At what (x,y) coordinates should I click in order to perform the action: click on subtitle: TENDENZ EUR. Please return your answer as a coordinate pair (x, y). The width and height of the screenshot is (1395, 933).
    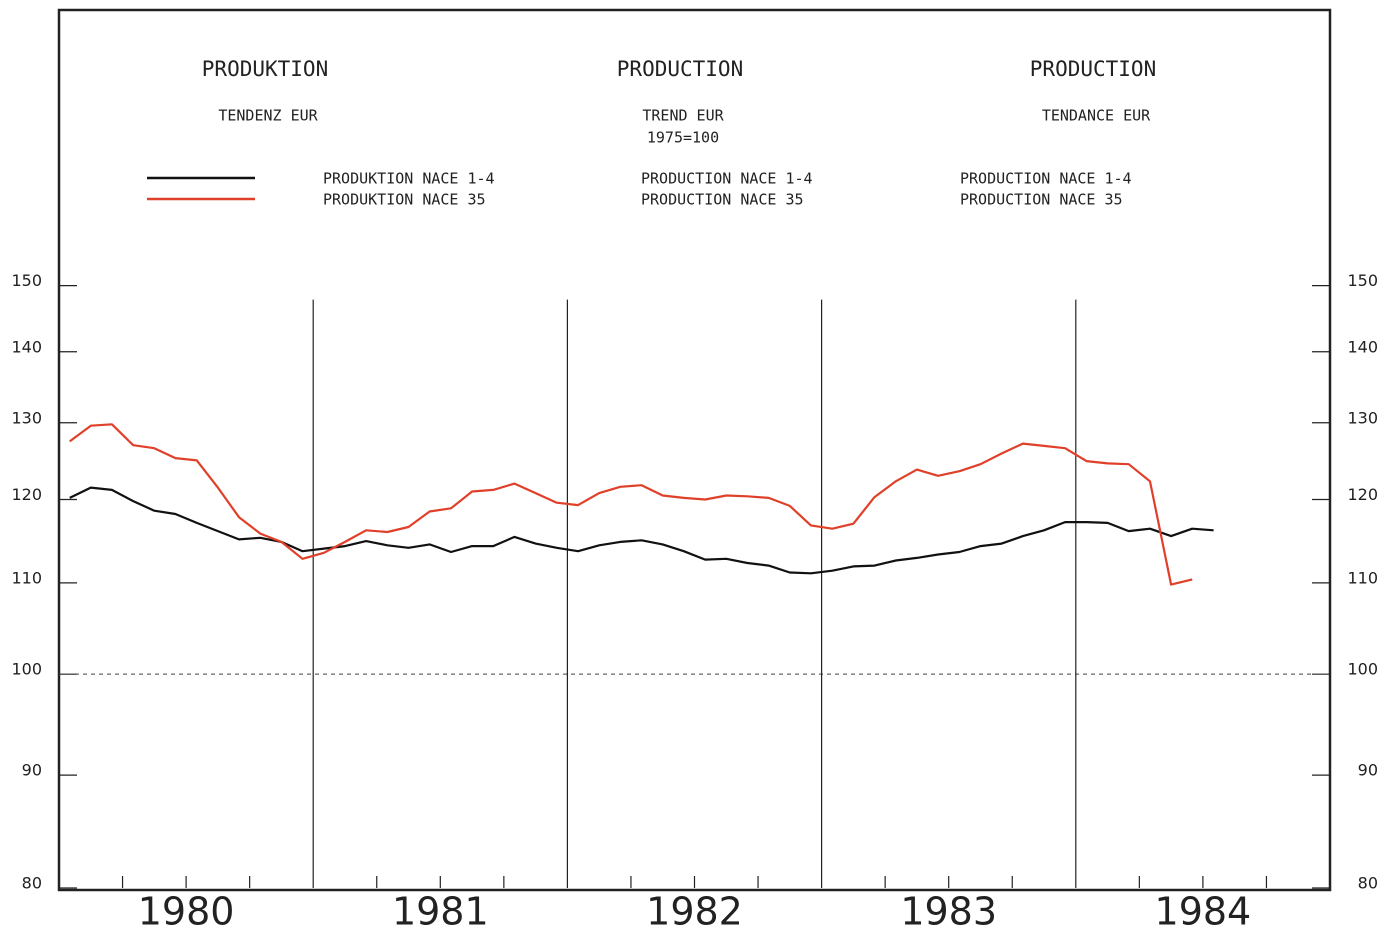
    Looking at the image, I should click on (268, 116).